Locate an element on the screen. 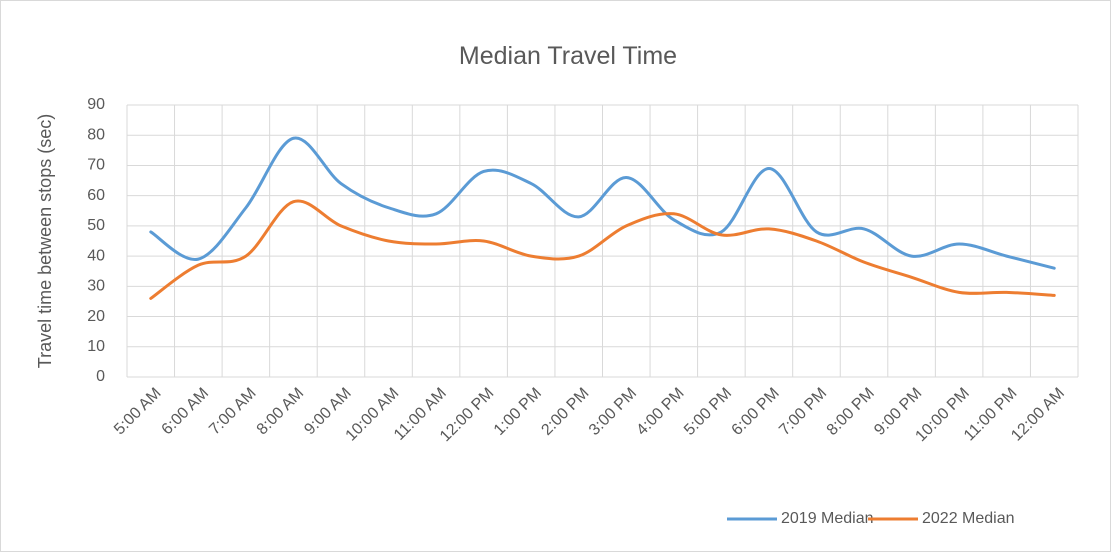  y-tick-label: 40 is located at coordinates (96, 255).